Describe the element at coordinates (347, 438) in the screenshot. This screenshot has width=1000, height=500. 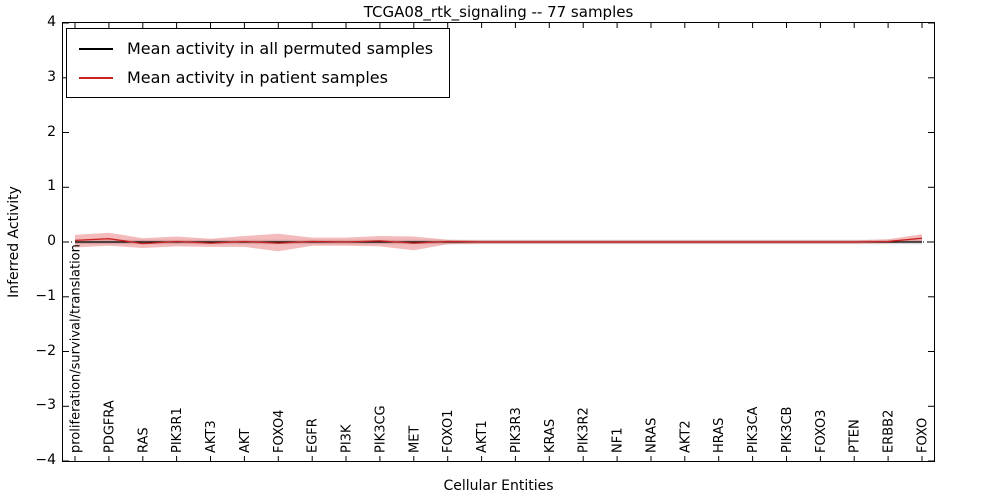
I see `svg-text: PI3K` at that location.